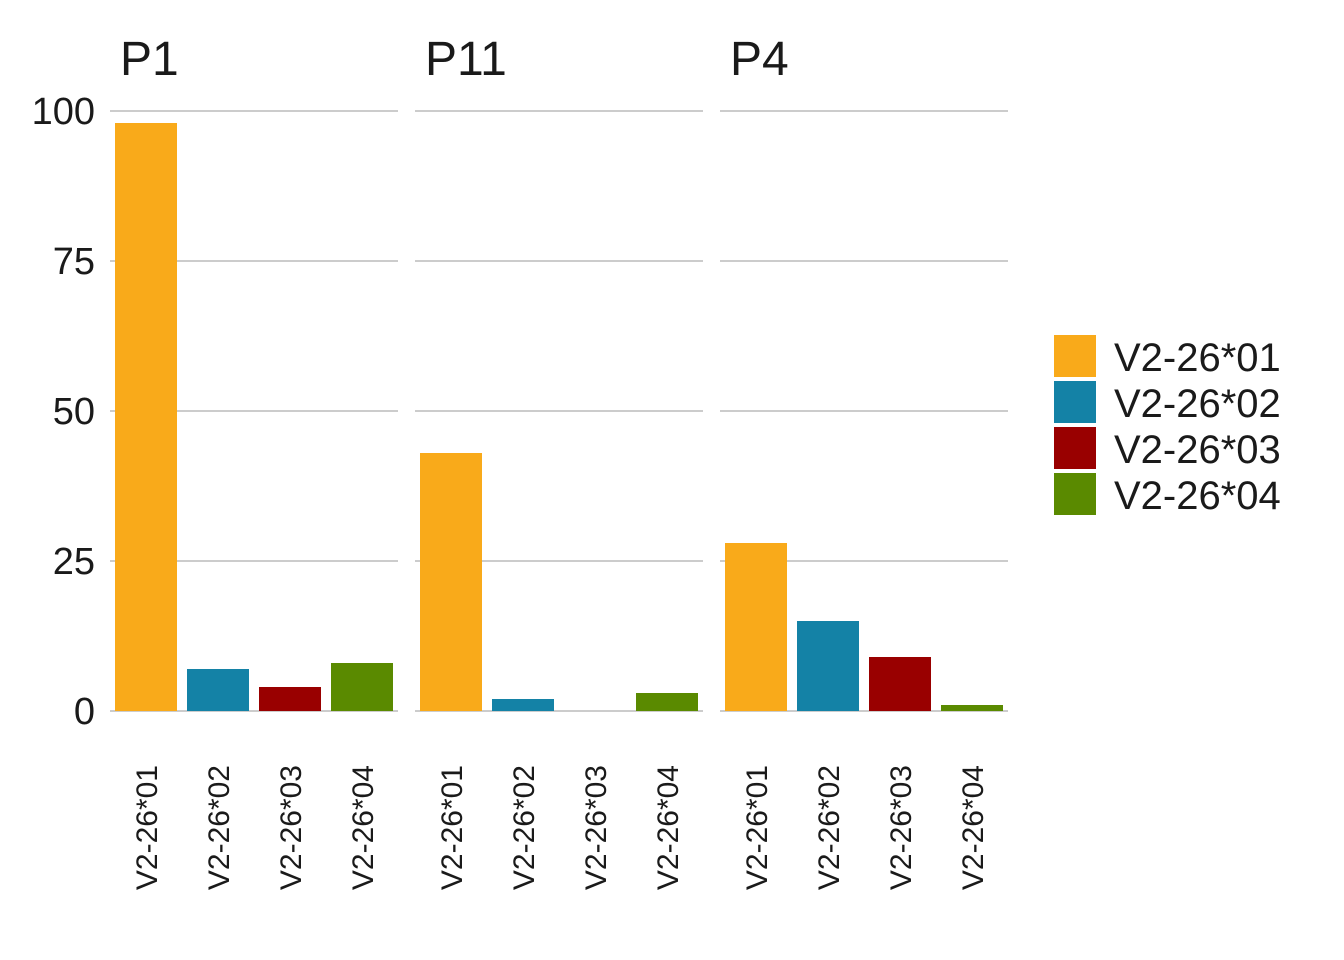  What do you see at coordinates (1197, 404) in the screenshot?
I see `legend-label: V2-26*02` at bounding box center [1197, 404].